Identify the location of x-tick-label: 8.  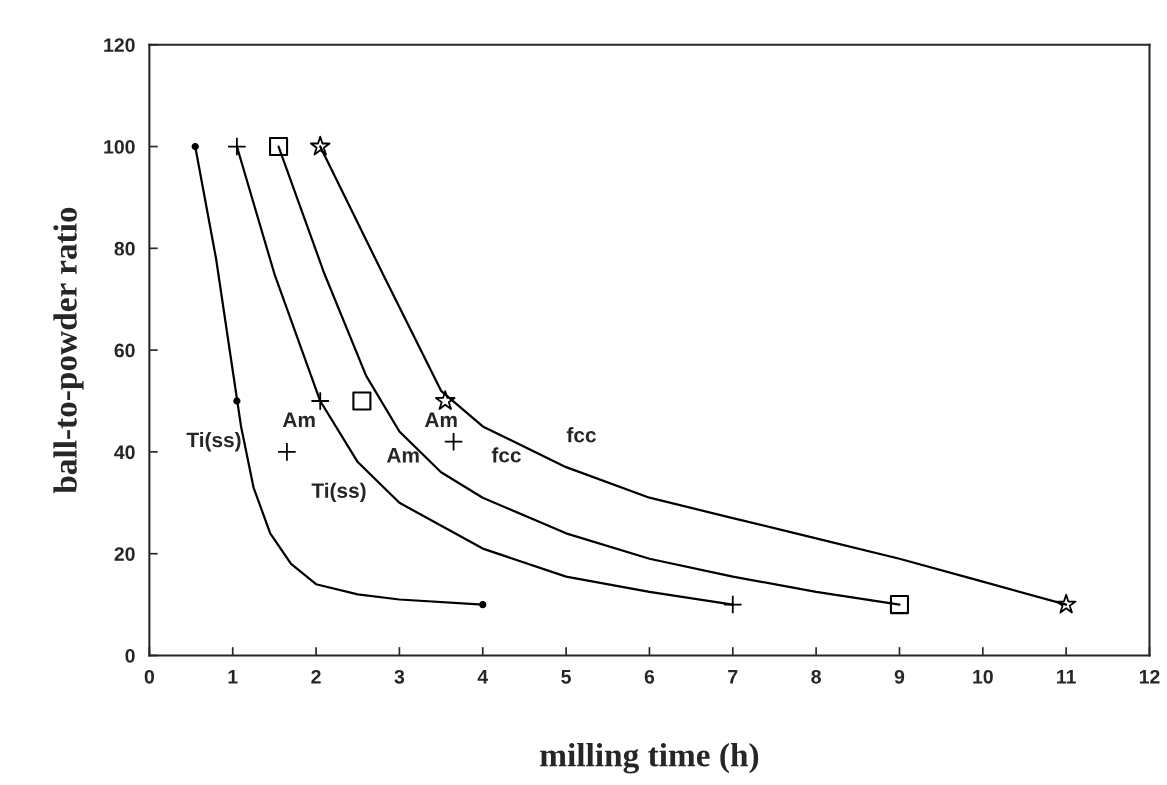
(816, 676).